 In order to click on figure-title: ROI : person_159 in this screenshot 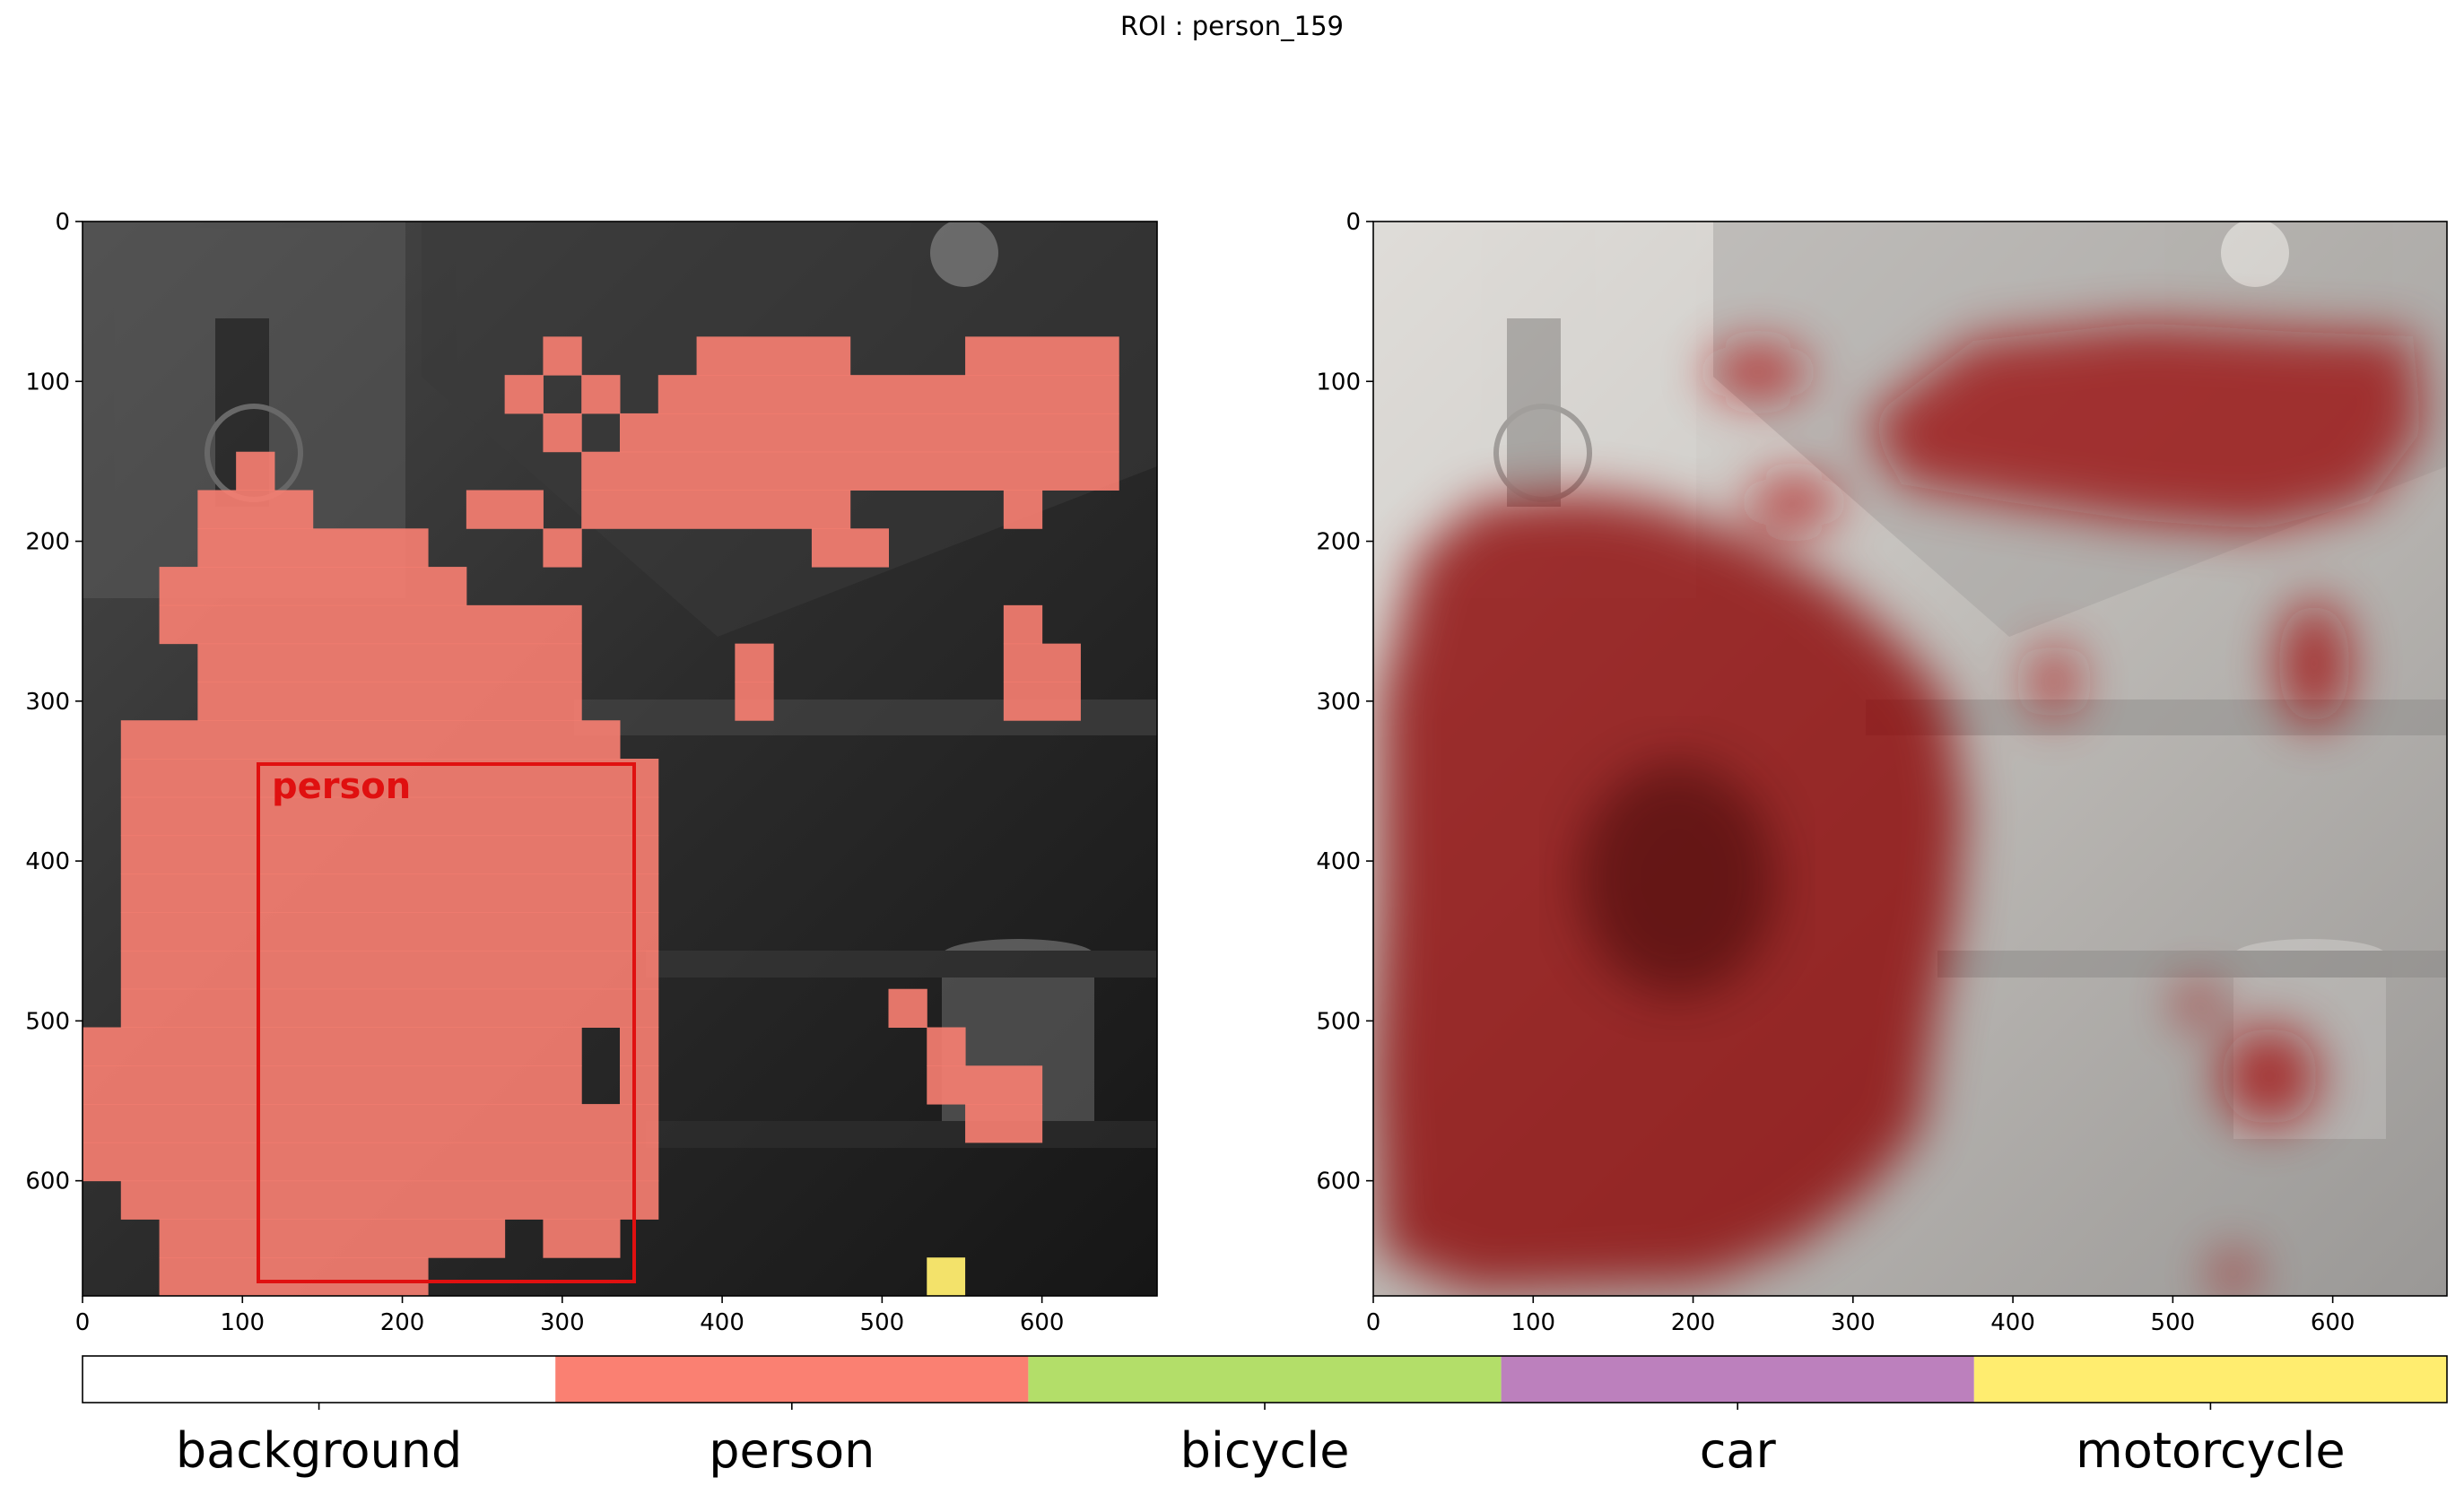, I will do `click(1232, 26)`.